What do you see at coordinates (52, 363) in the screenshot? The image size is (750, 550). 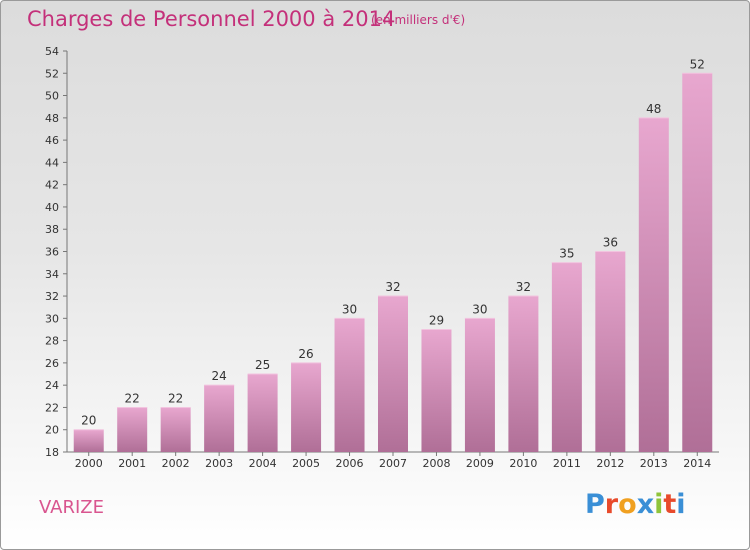 I see `y-tick-label: 26` at bounding box center [52, 363].